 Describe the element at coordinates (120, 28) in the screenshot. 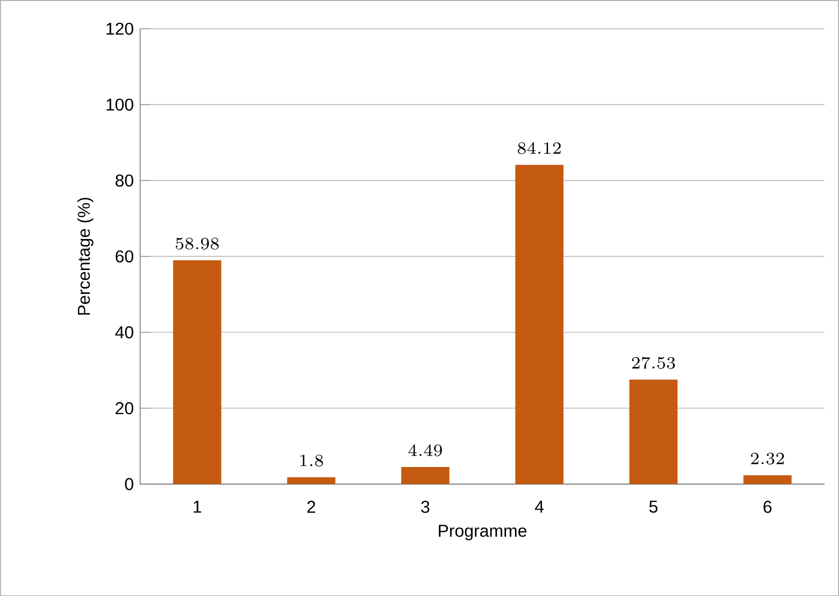

I see `y-tick-label: 120` at that location.